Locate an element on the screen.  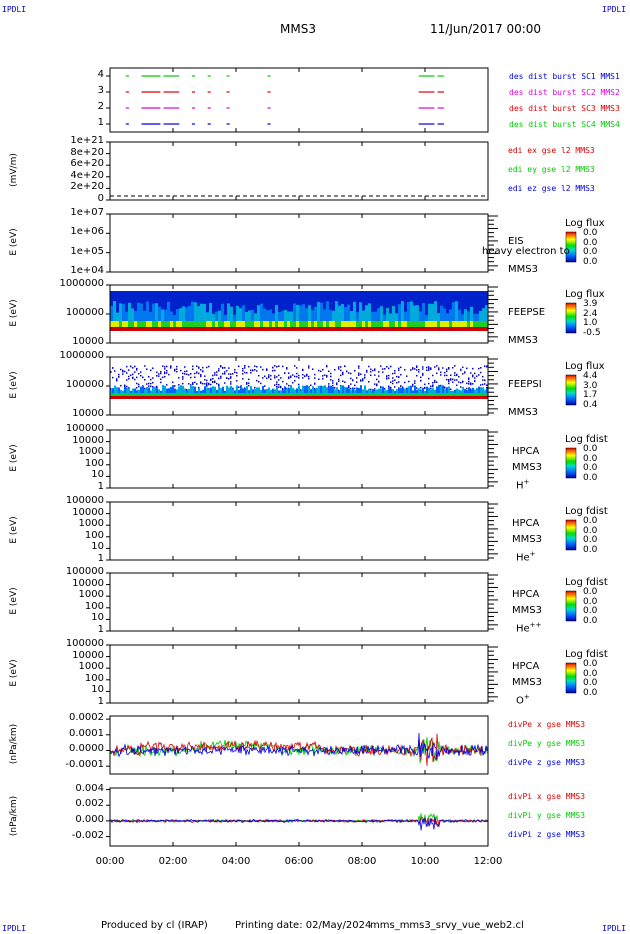
x-tick-label: 10:00 is located at coordinates (425, 861).